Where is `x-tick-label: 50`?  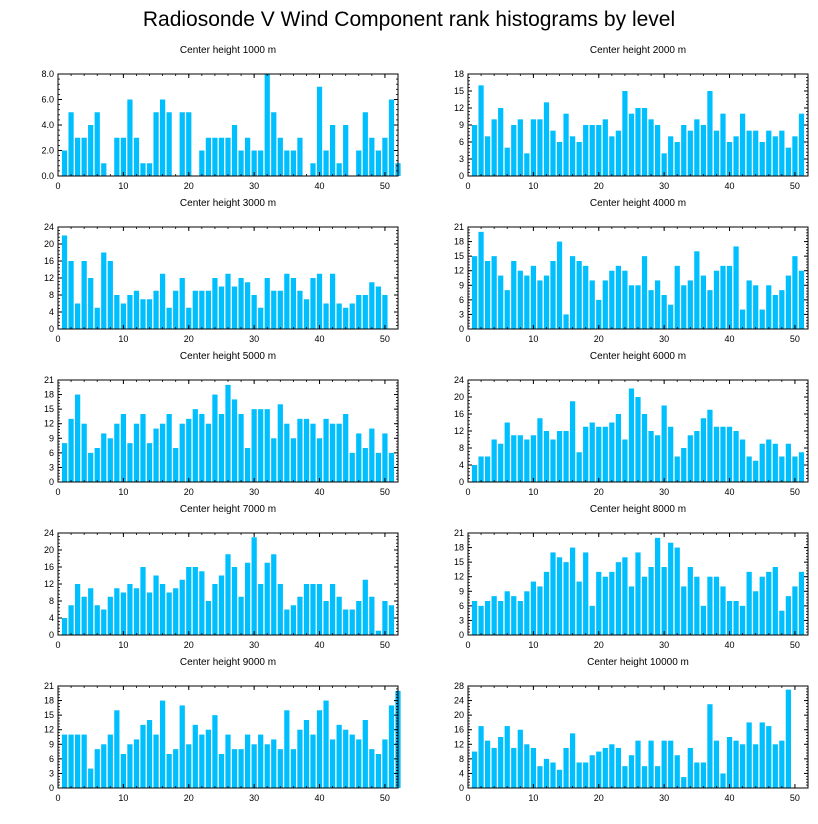 x-tick-label: 50 is located at coordinates (795, 645).